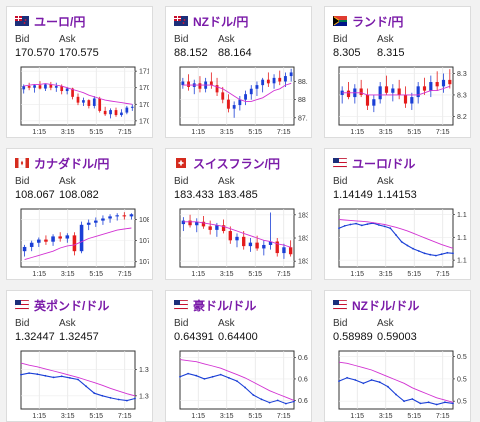 This screenshot has width=480, height=422. Describe the element at coordinates (144, 396) in the screenshot. I see `y-tick-label: 1.325` at that location.